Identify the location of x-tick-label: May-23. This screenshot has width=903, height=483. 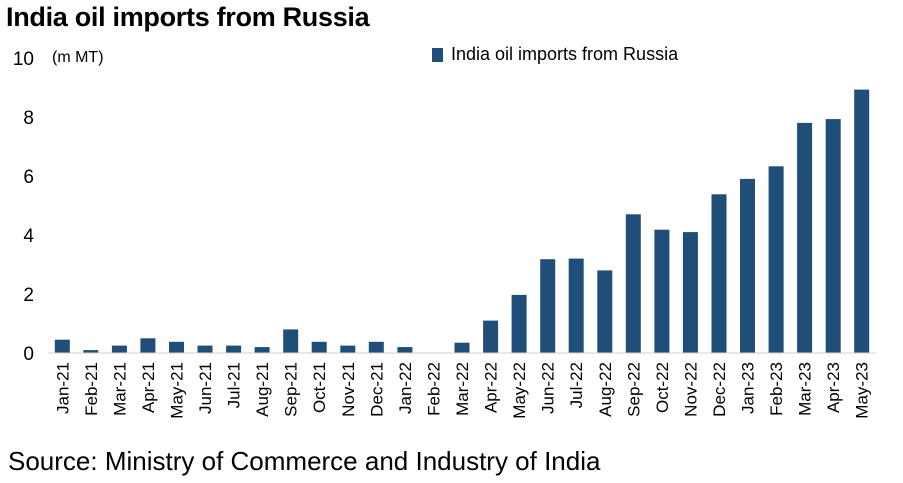
(862, 390).